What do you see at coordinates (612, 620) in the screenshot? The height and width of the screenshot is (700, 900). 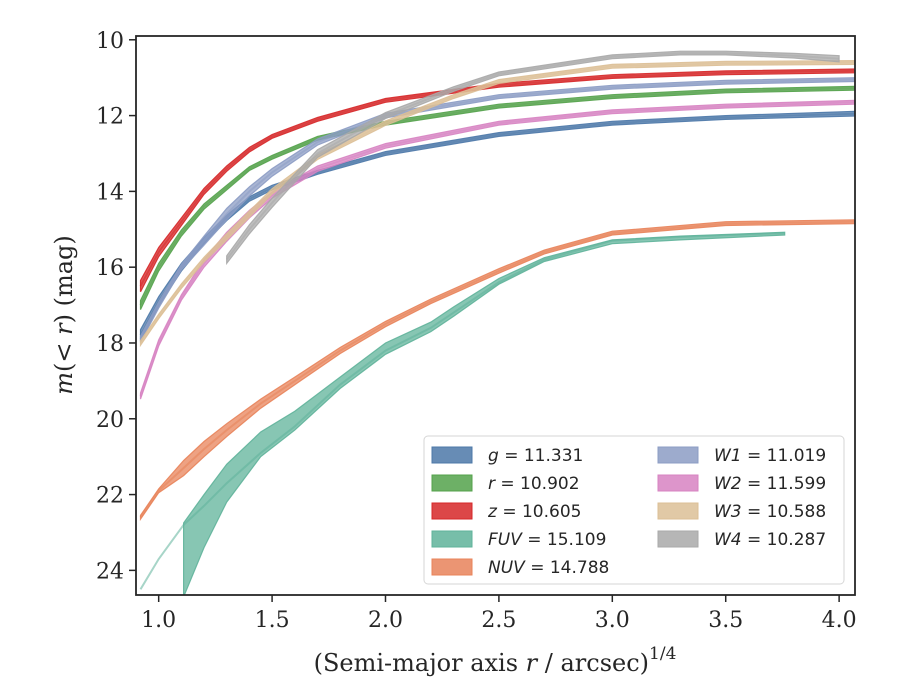 I see `x-tick-label: 3.0` at bounding box center [612, 620].